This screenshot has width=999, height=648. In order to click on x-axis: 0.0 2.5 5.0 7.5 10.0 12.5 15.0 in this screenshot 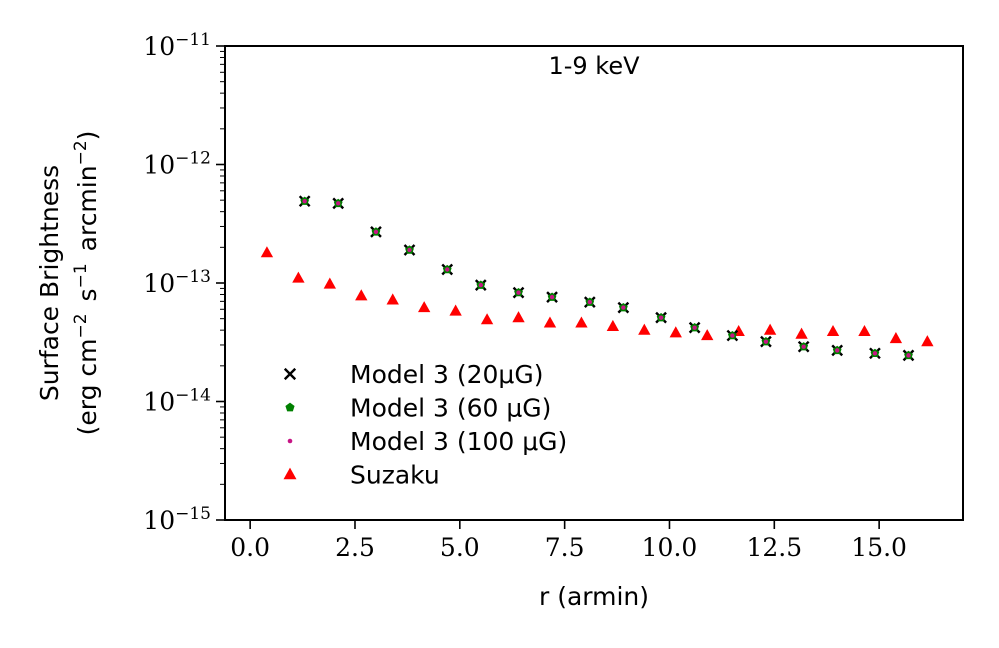, I will do `click(568, 541)`.